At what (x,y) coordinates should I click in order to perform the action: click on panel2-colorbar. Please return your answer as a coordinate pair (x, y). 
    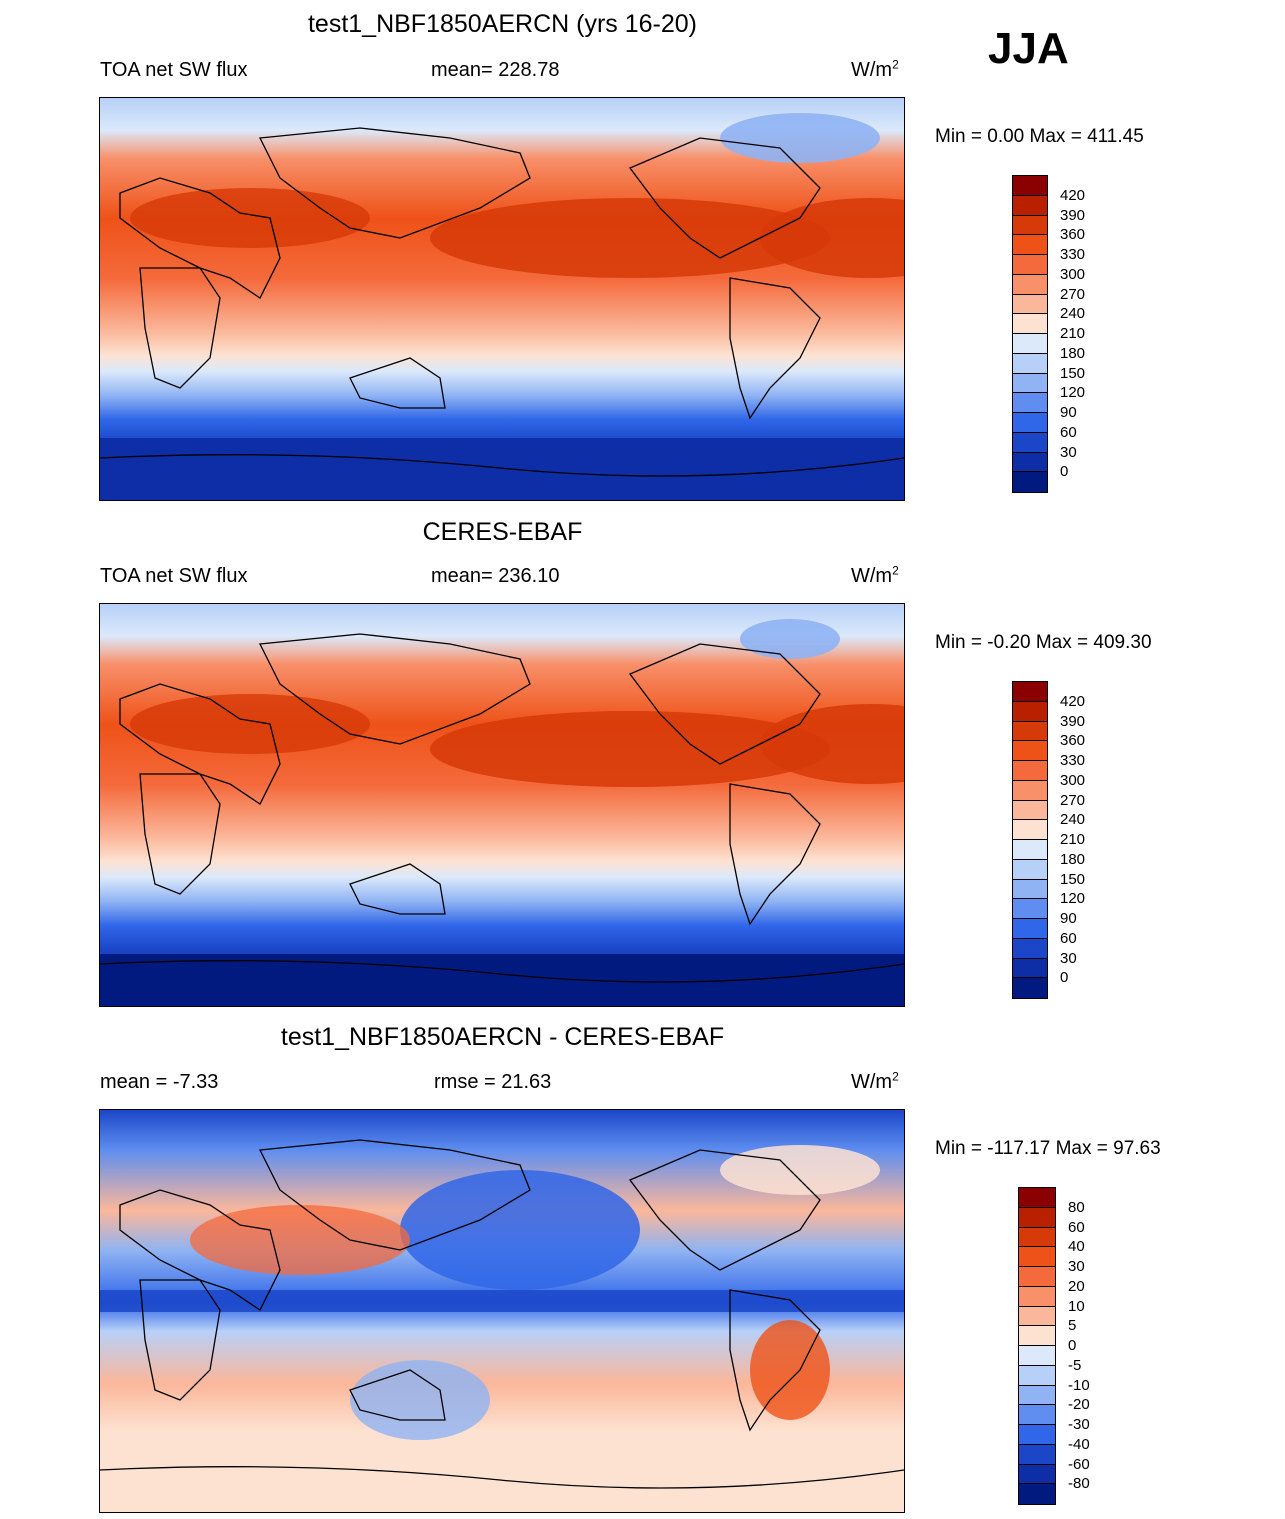
    Looking at the image, I should click on (1030, 840).